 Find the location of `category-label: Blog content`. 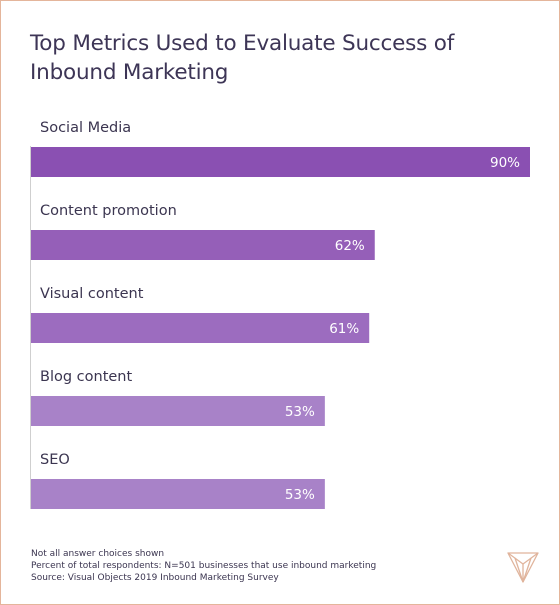

category-label: Blog content is located at coordinates (86, 377).